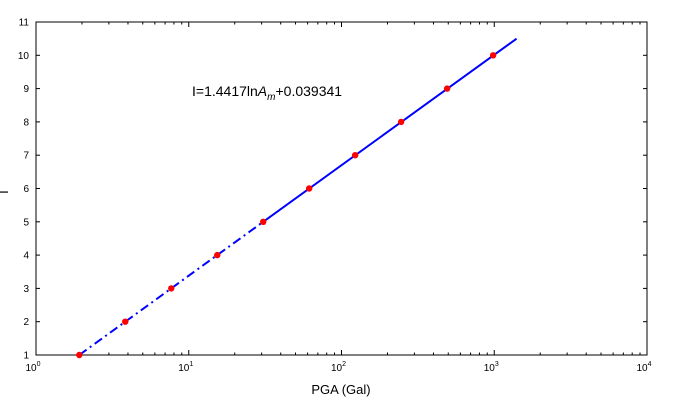 This screenshot has height=402, width=682. What do you see at coordinates (24, 23) in the screenshot?
I see `y-tick-label: 11` at bounding box center [24, 23].